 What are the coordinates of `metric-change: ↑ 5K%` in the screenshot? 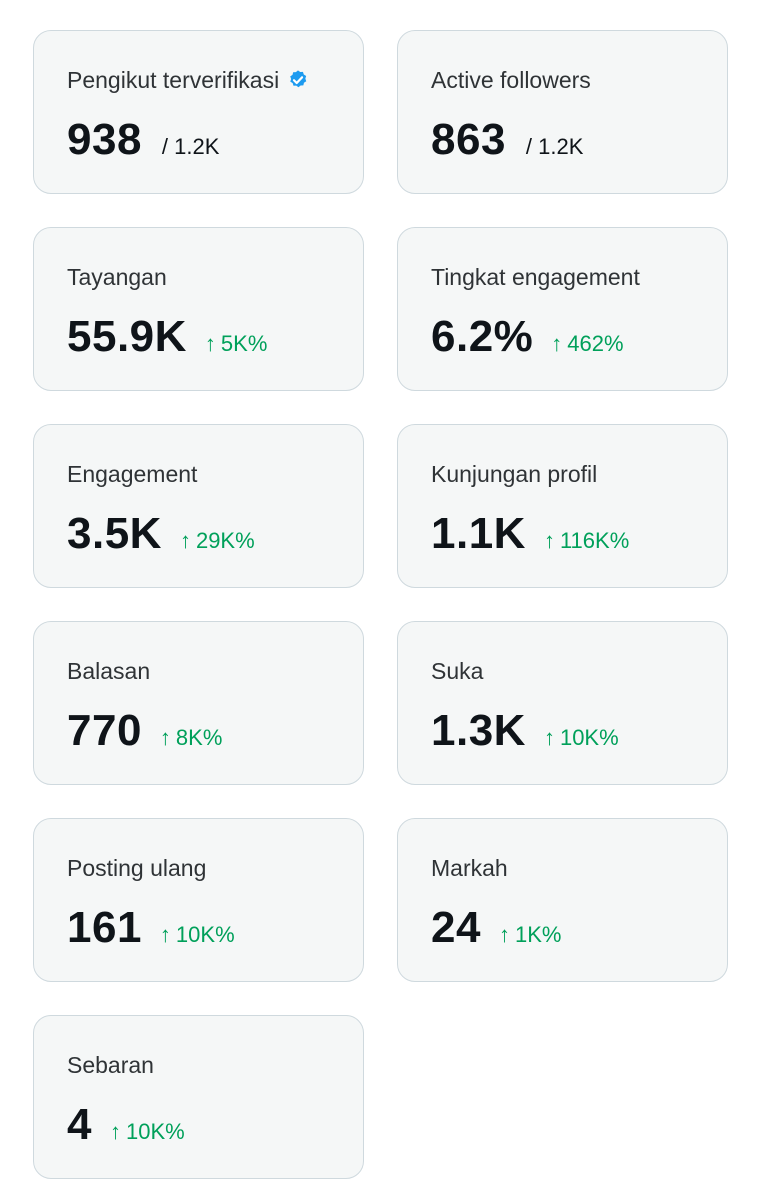 It's located at (236, 344).